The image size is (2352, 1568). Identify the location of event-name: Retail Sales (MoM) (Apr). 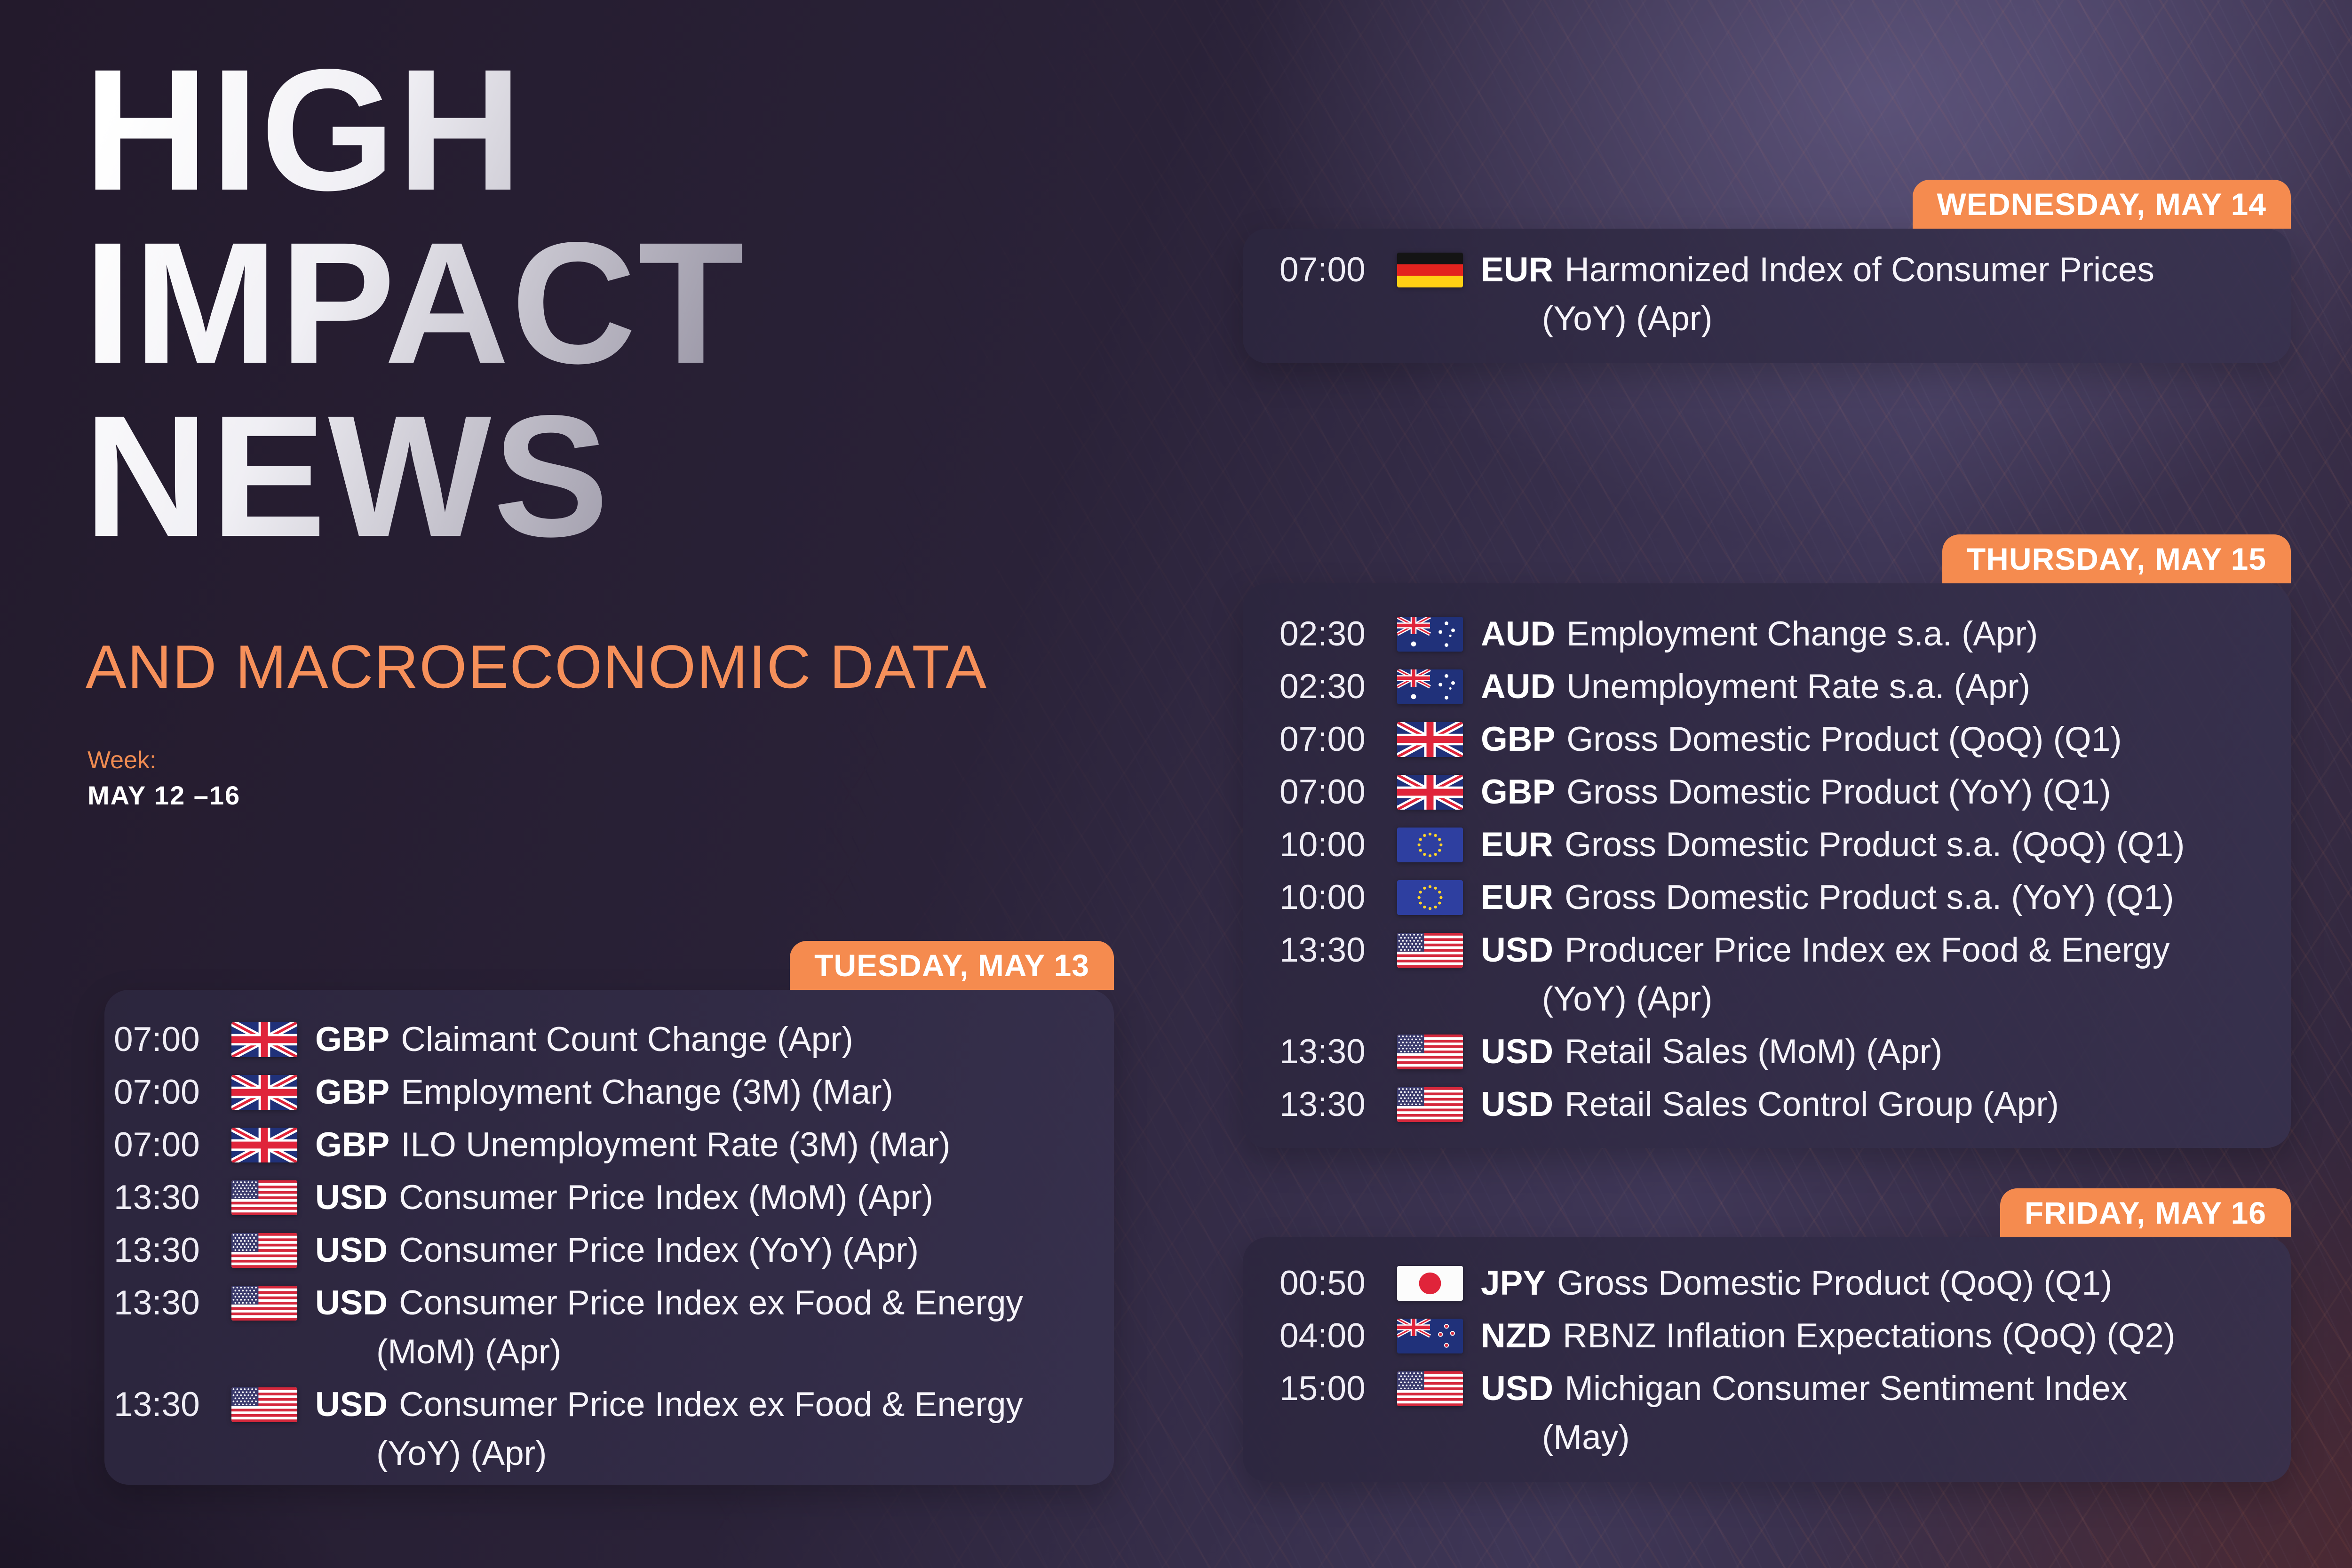
(1754, 1052).